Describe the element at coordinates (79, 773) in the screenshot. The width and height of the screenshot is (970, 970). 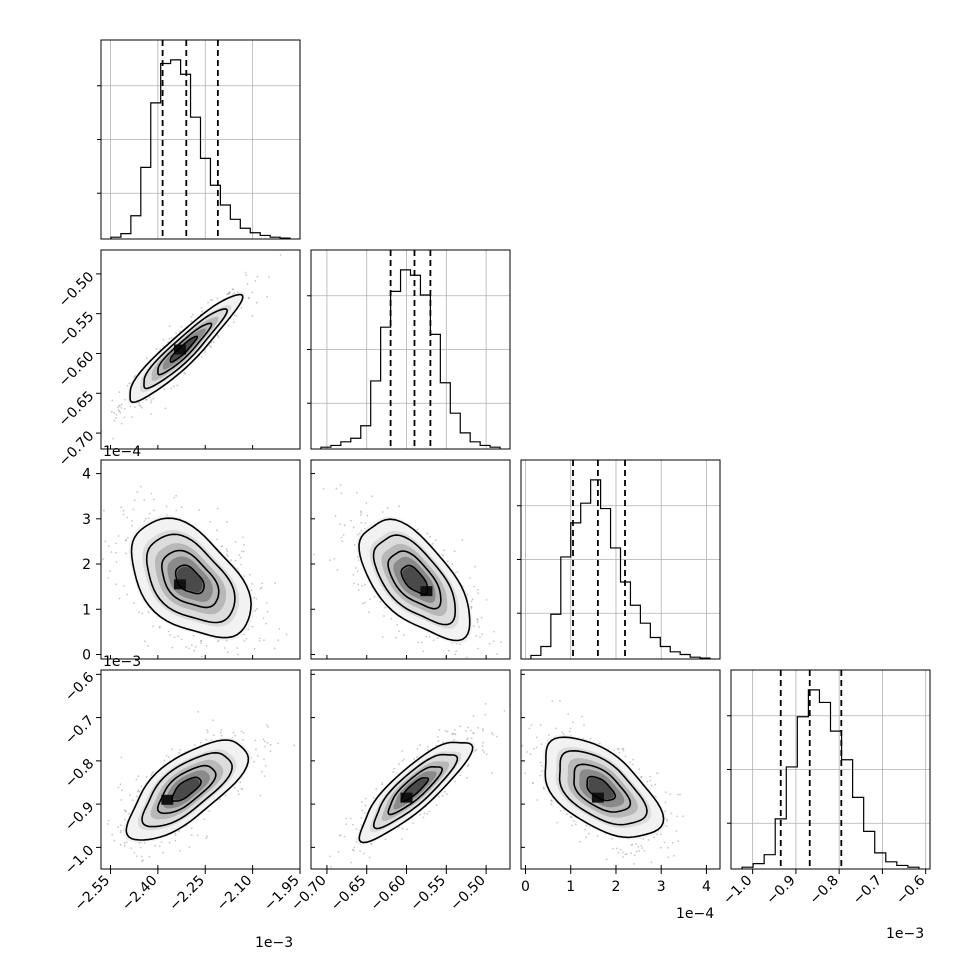
I see `ytick-label-3-2: −0.8` at that location.